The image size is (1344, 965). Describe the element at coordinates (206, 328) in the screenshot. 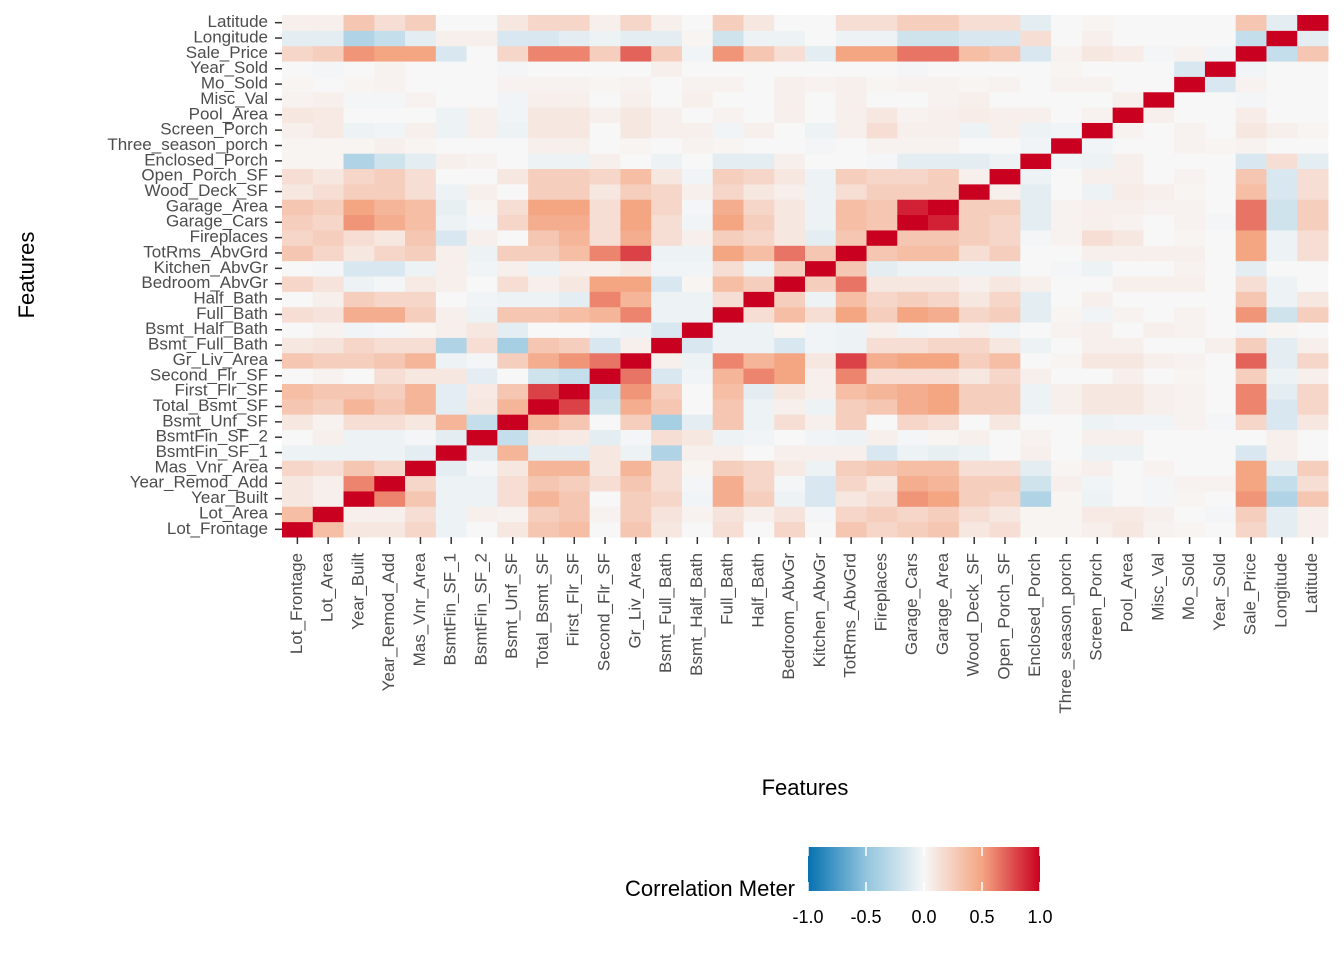

I see `y-tick-label: Bsmt_Half_Bath` at that location.